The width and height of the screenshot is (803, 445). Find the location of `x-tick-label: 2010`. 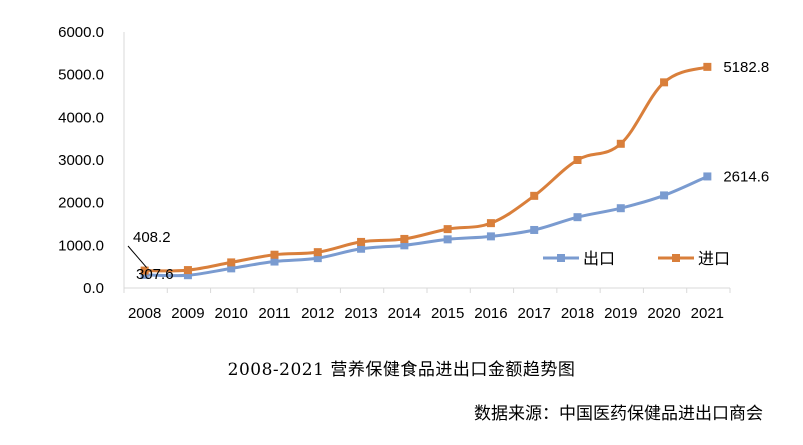

x-tick-label: 2010 is located at coordinates (231, 313).